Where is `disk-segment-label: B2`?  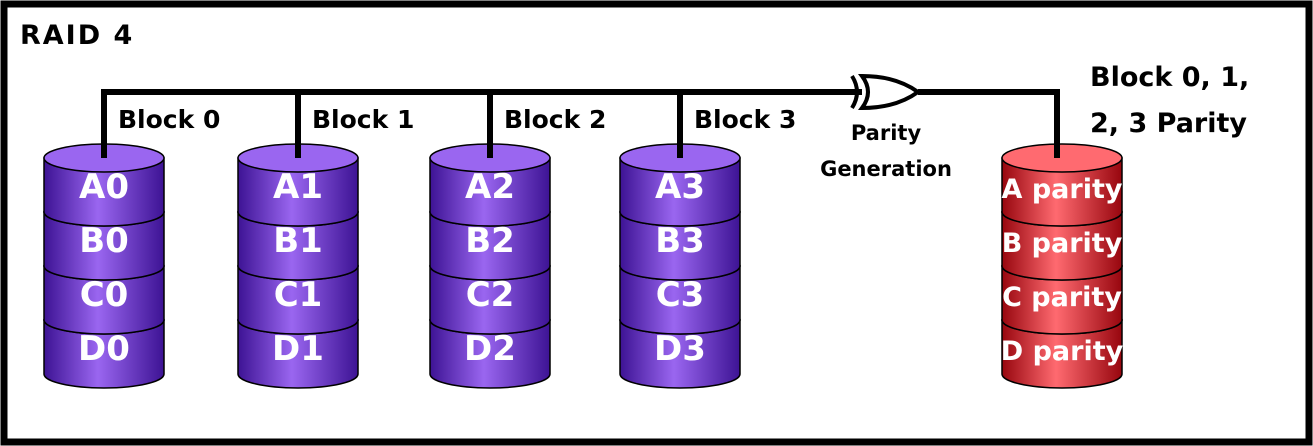
disk-segment-label: B2 is located at coordinates (490, 241).